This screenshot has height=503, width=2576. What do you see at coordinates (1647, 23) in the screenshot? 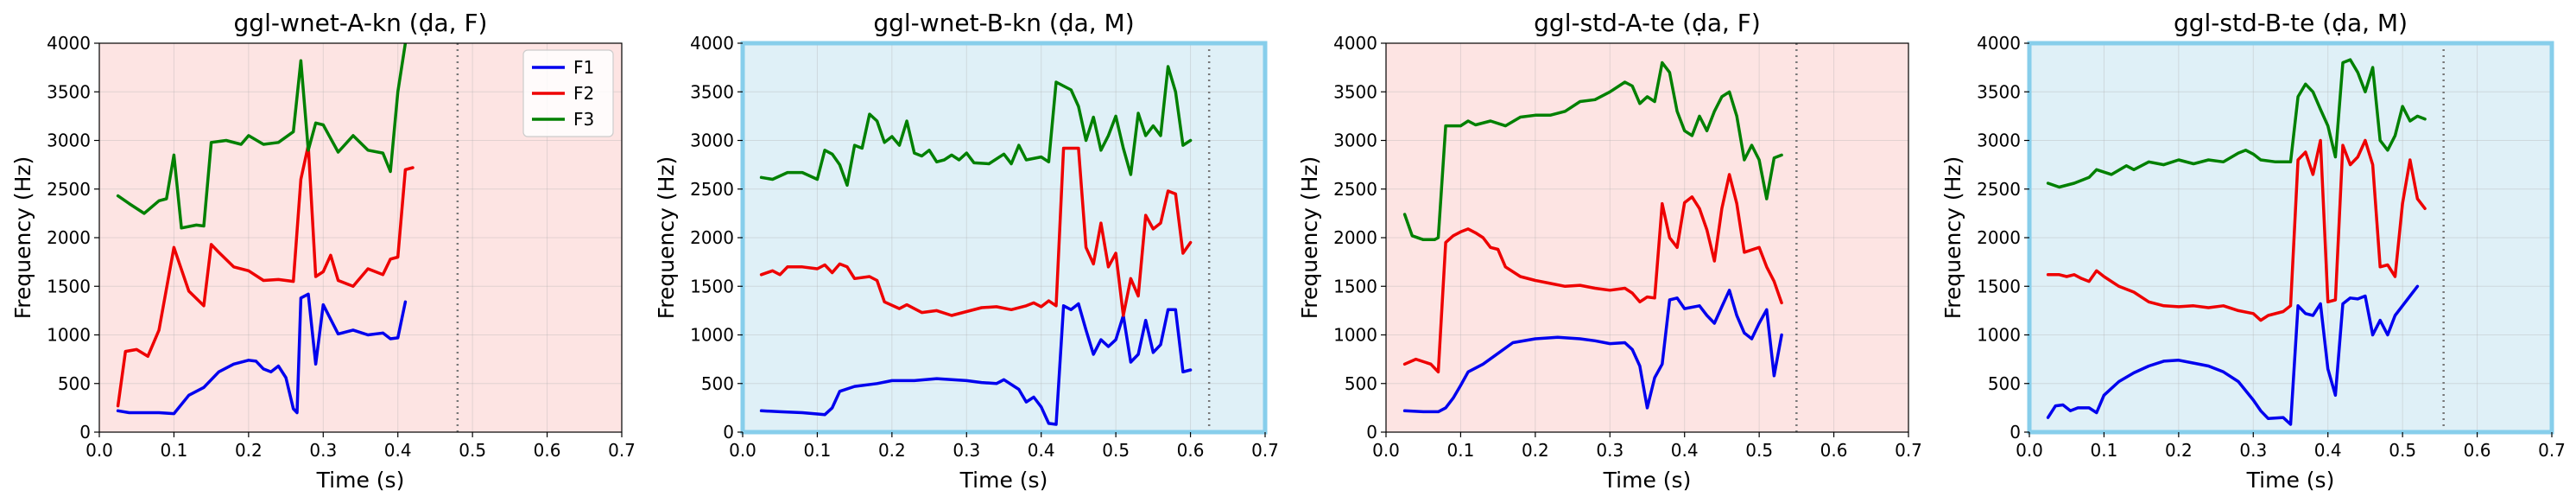
I see `chart-title: ggl-std-A-te (ḍa, F)` at bounding box center [1647, 23].